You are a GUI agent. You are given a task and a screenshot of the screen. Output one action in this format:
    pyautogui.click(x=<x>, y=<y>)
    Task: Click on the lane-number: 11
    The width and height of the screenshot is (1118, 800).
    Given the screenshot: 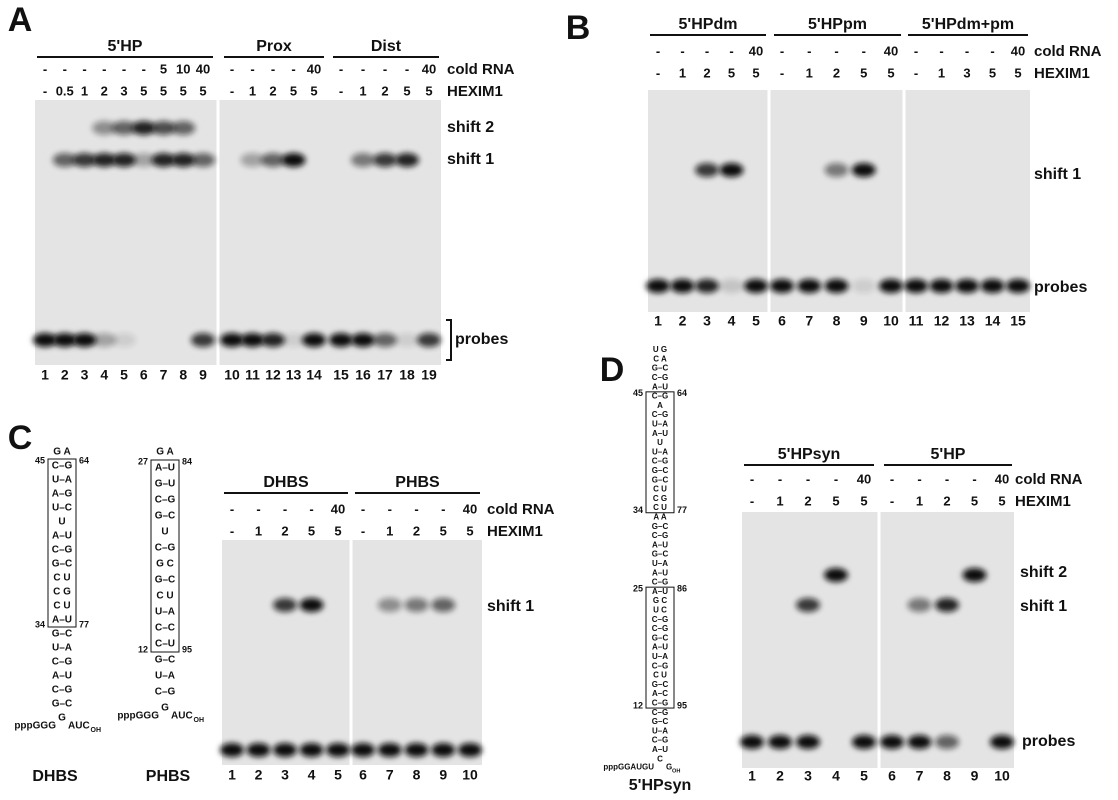 What is the action you would take?
    pyautogui.click(x=916, y=321)
    